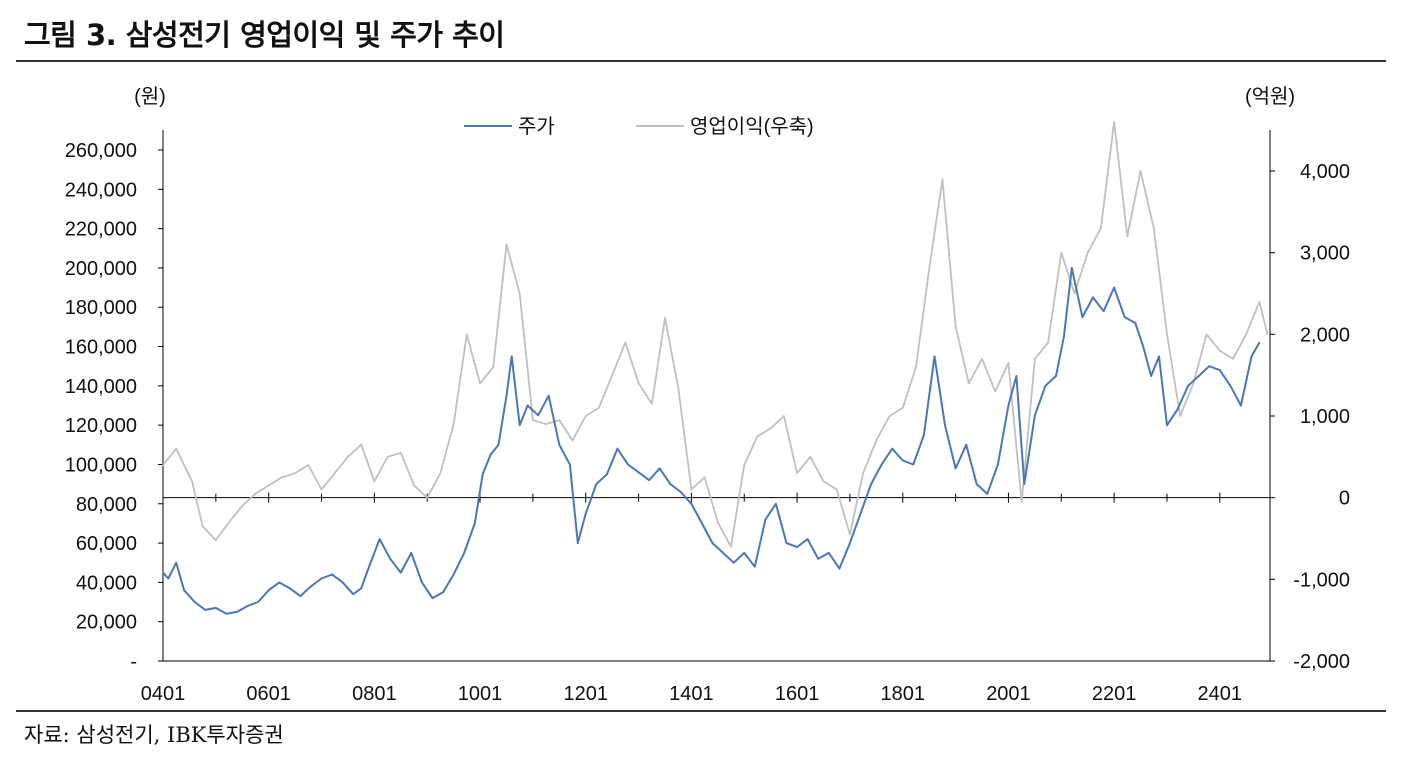  I want to click on y-left-tick-label: 260,000, so click(101, 151).